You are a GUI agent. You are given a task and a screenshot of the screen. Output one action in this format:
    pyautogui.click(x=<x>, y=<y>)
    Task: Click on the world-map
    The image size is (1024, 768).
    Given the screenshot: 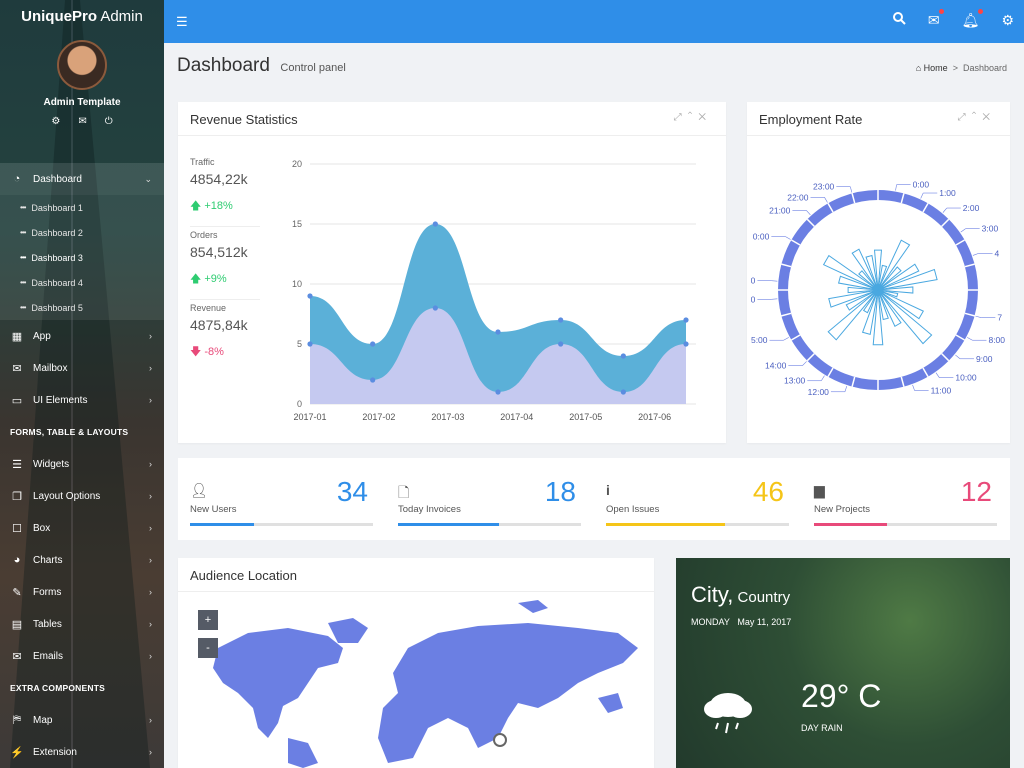 What is the action you would take?
    pyautogui.click(x=416, y=678)
    